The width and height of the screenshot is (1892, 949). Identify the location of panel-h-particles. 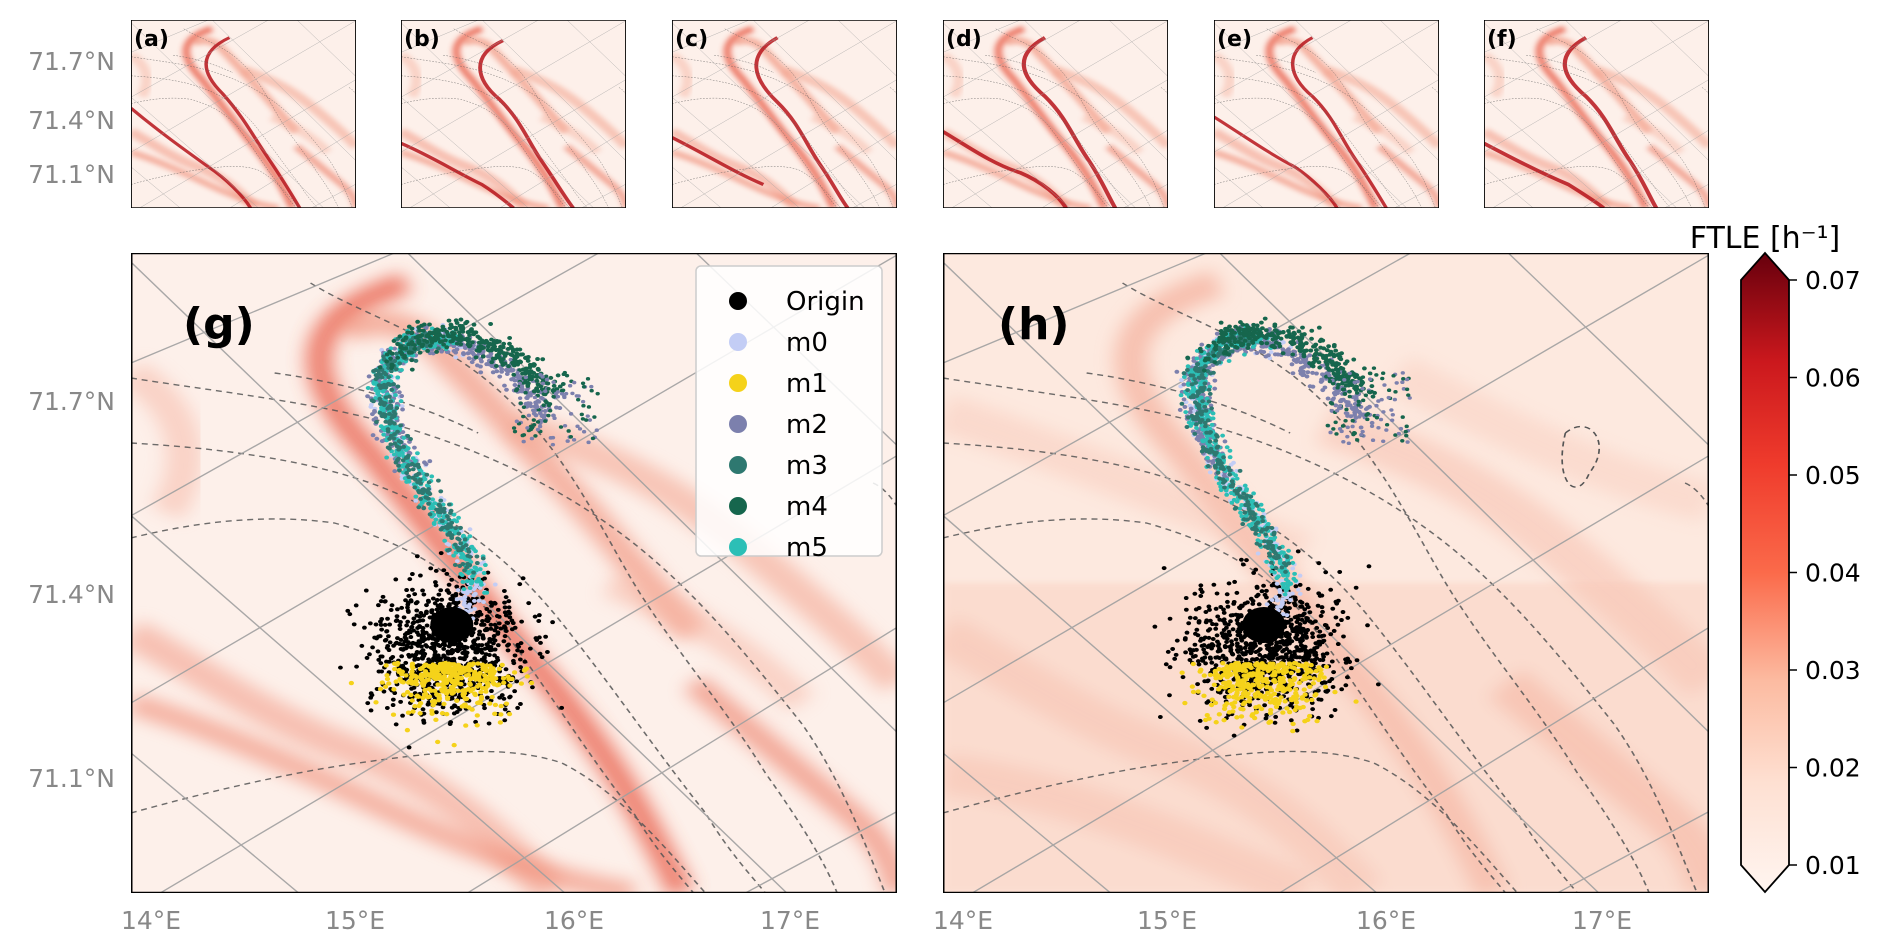
(1282, 527).